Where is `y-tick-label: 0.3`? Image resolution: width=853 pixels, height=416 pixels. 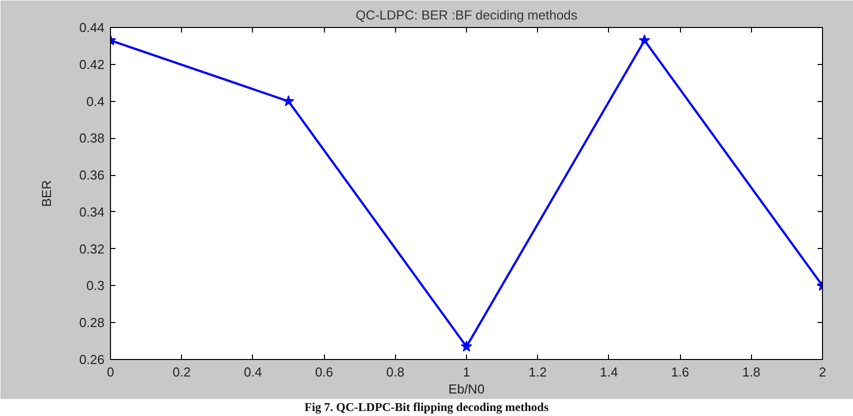
y-tick-label: 0.3 is located at coordinates (95, 286).